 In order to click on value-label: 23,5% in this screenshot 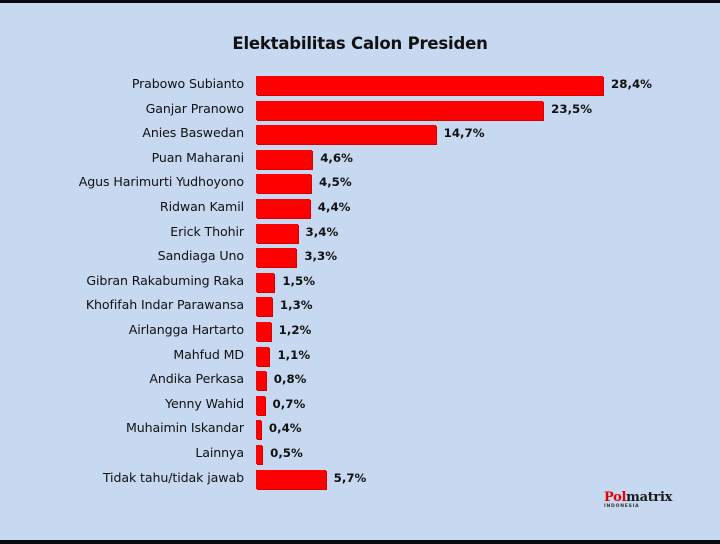, I will do `click(572, 108)`.